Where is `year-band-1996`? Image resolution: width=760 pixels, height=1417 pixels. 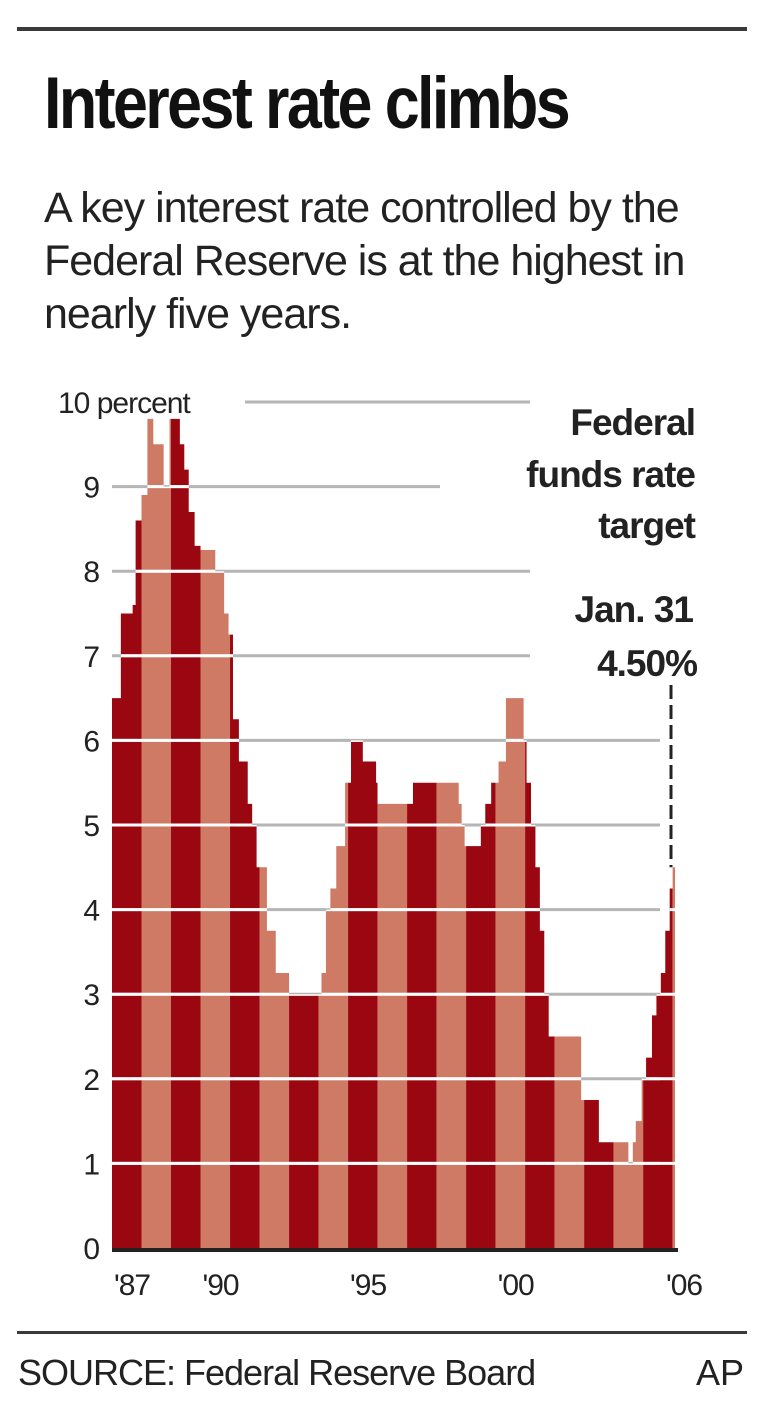 year-band-1996 is located at coordinates (392, 833).